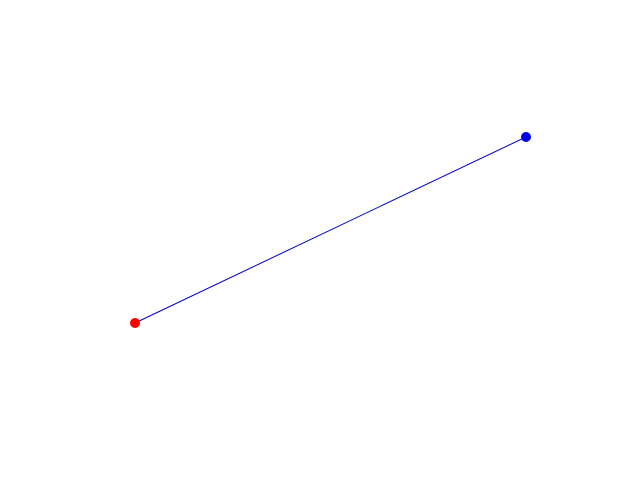 The width and height of the screenshot is (640, 480). What do you see at coordinates (135, 323) in the screenshot?
I see `start-point` at bounding box center [135, 323].